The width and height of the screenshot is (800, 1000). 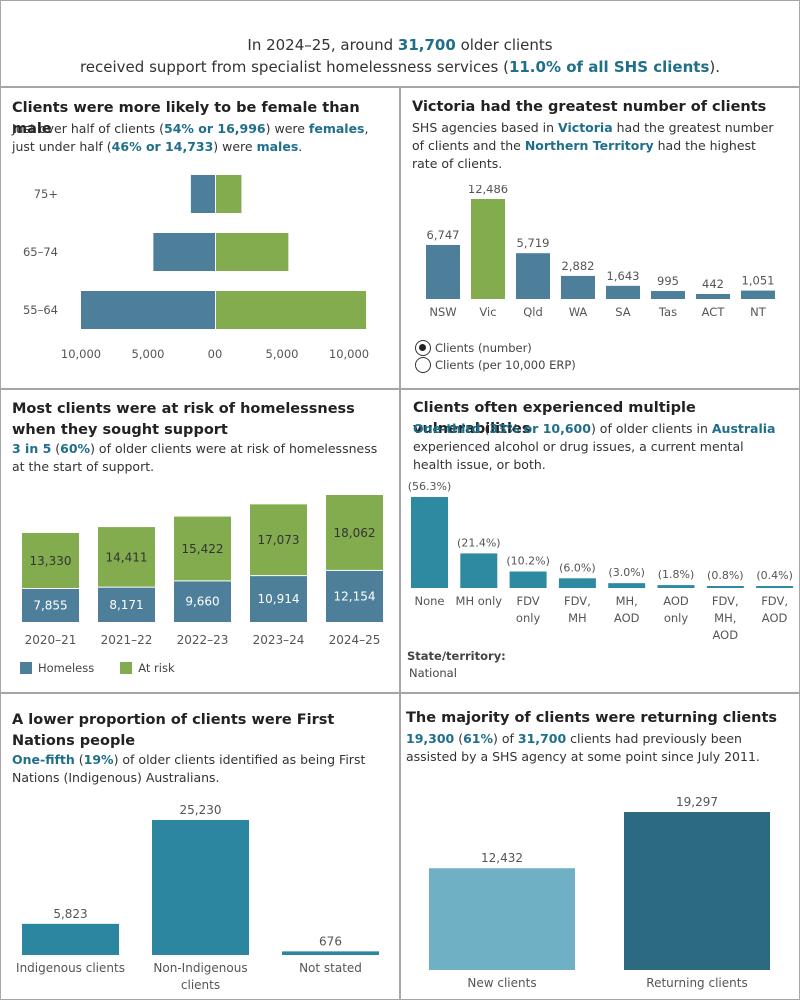 What do you see at coordinates (697, 891) in the screenshot?
I see `client-type-bar` at bounding box center [697, 891].